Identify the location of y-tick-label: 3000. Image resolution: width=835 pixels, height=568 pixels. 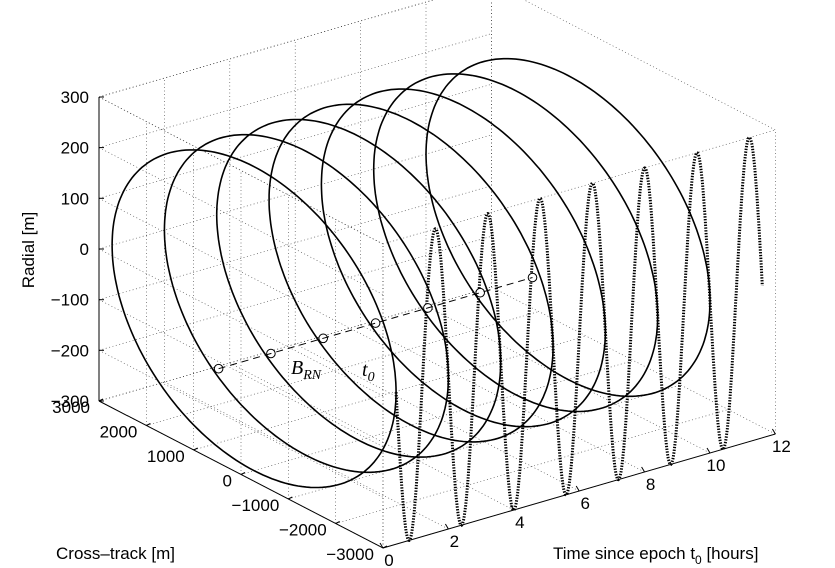
(71, 407).